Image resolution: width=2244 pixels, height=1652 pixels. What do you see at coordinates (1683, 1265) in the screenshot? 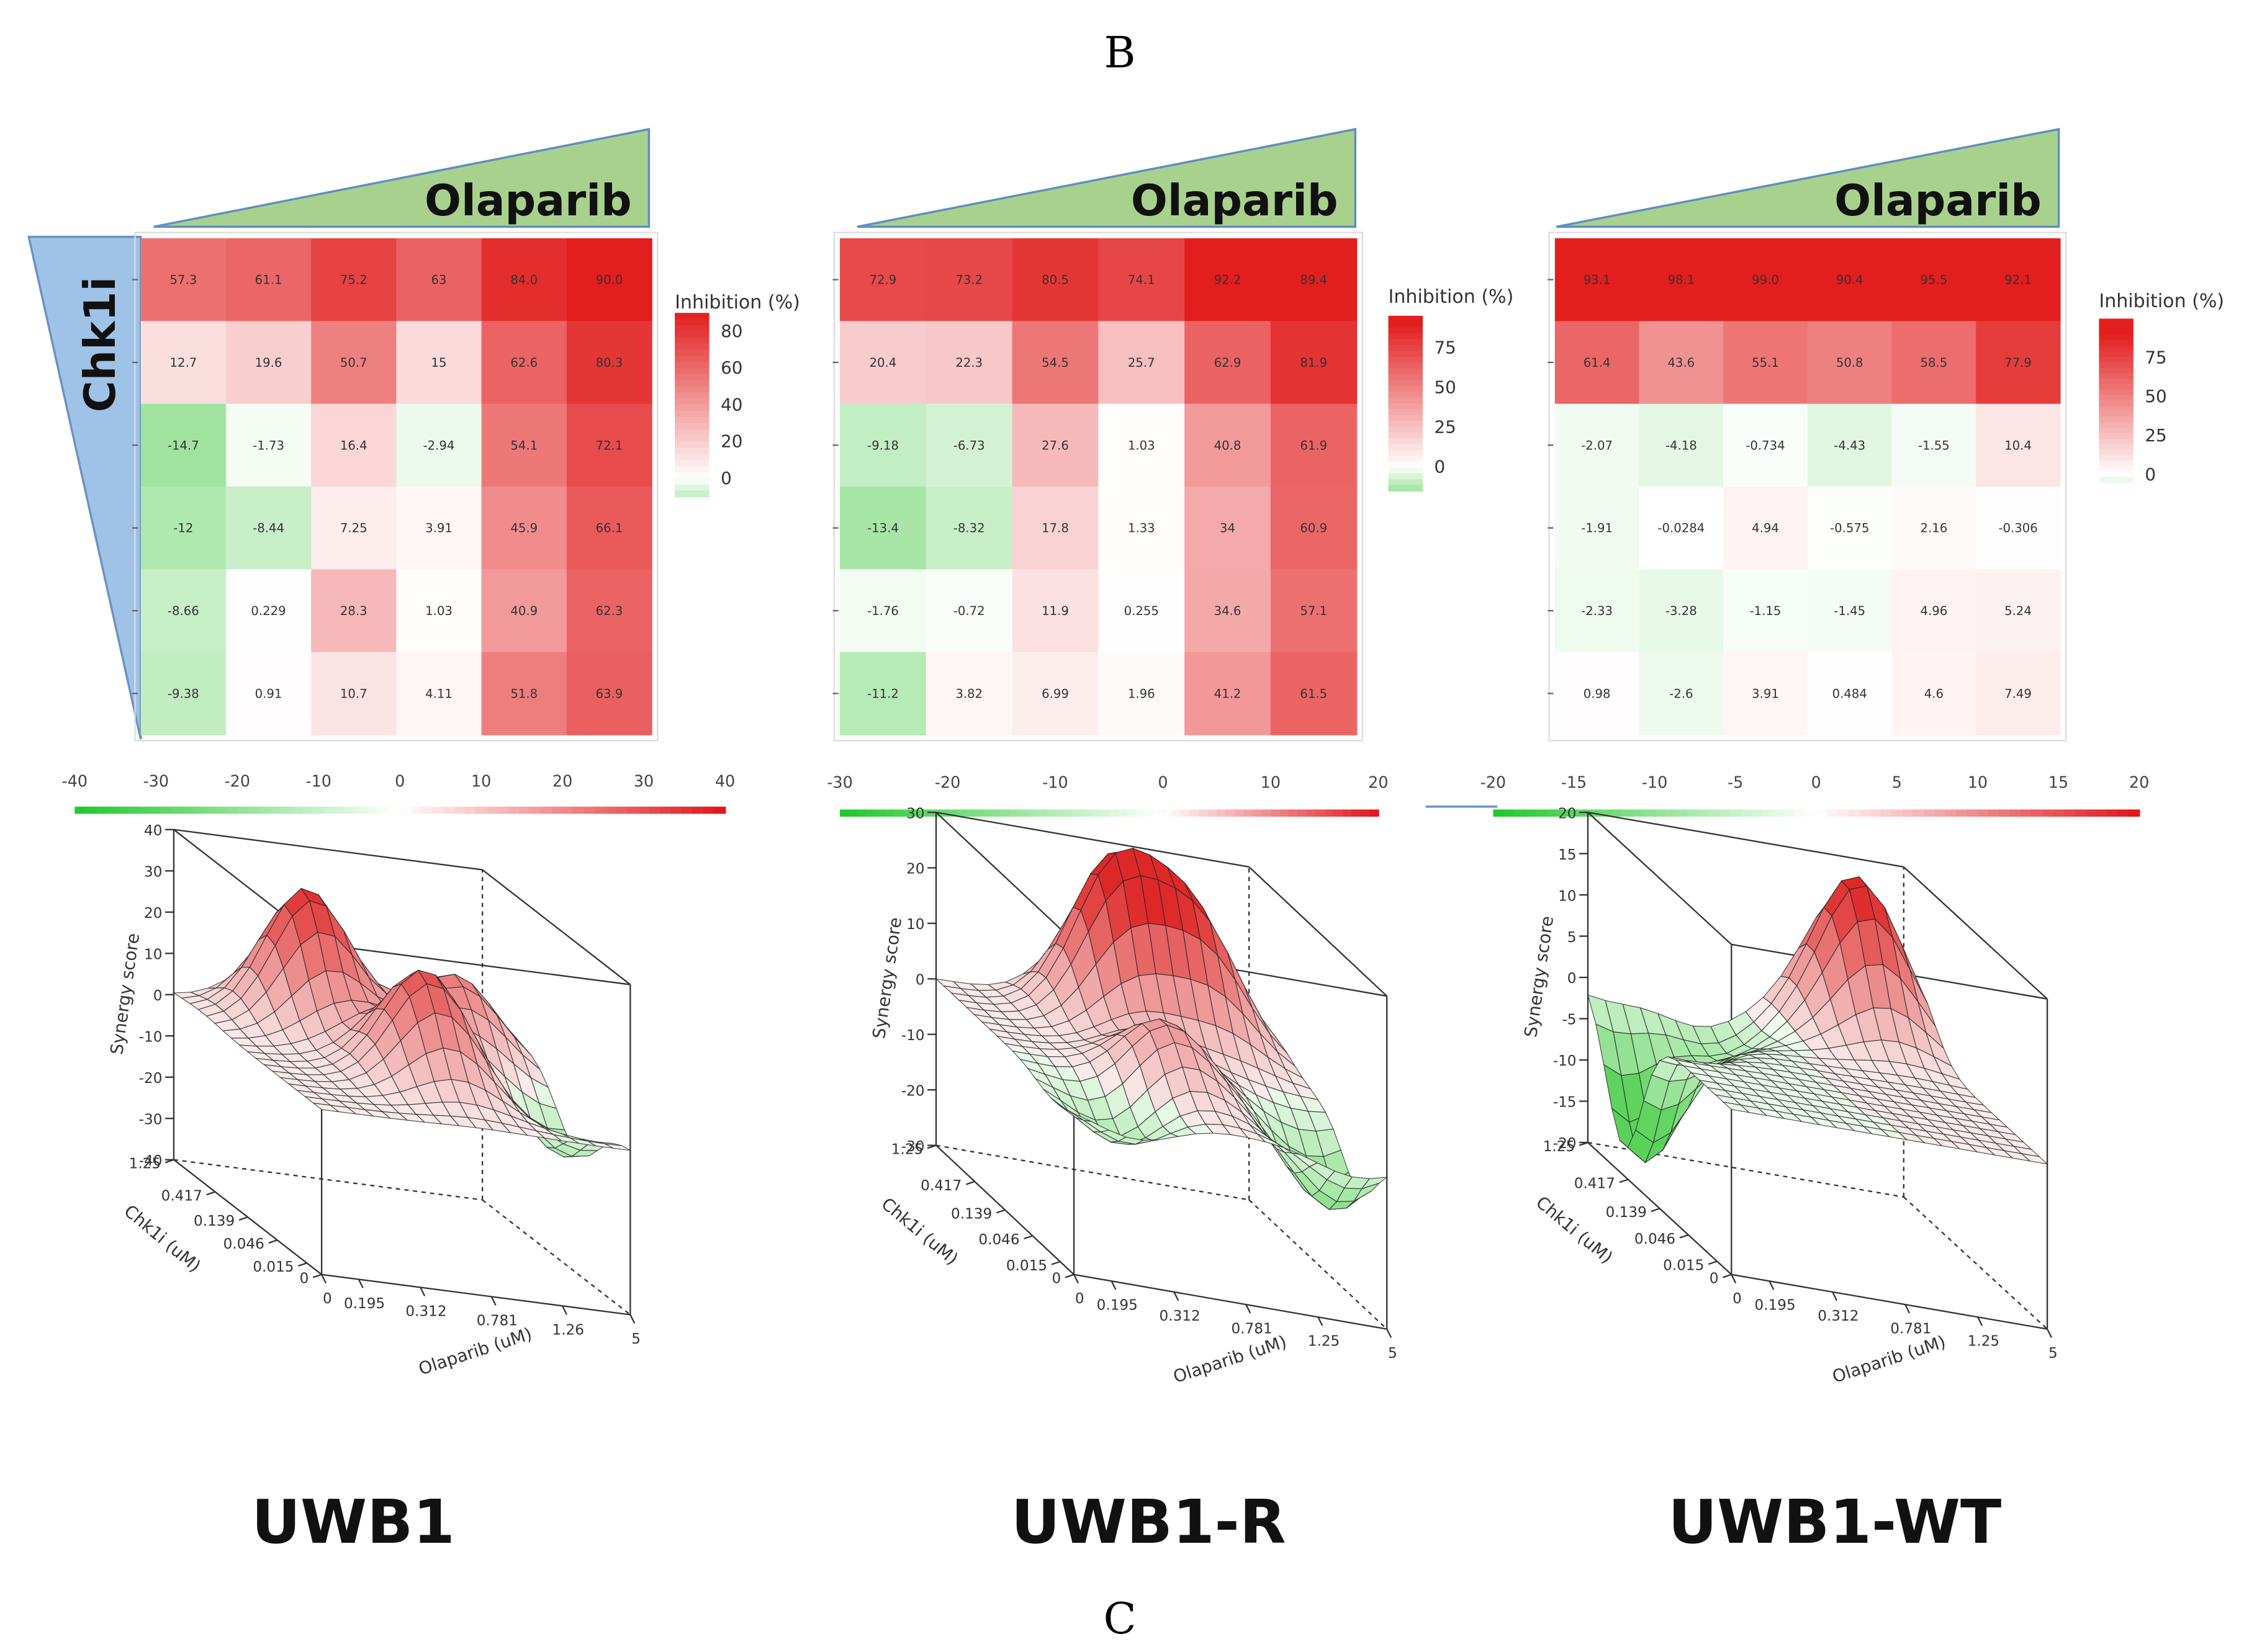
I see `y-tick: 0.015` at bounding box center [1683, 1265].